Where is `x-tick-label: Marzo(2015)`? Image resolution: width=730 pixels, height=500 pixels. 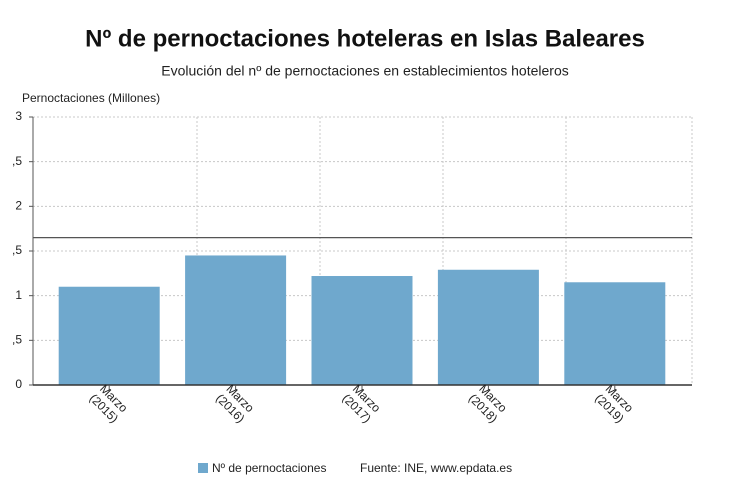 x-tick-label: Marzo(2015) is located at coordinates (109, 404).